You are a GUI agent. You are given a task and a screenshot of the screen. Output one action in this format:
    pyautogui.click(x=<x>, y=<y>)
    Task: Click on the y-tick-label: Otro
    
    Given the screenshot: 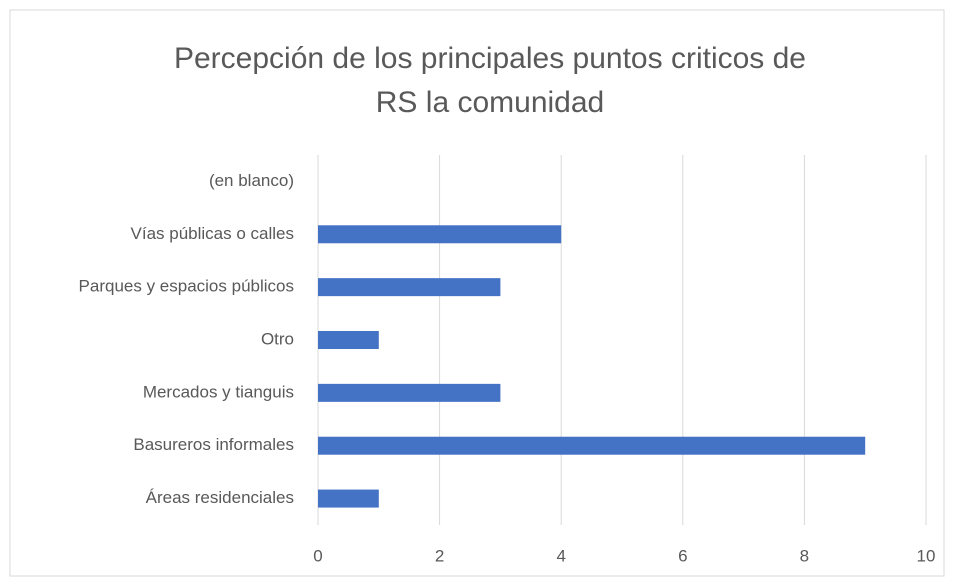 What is the action you would take?
    pyautogui.click(x=277, y=338)
    